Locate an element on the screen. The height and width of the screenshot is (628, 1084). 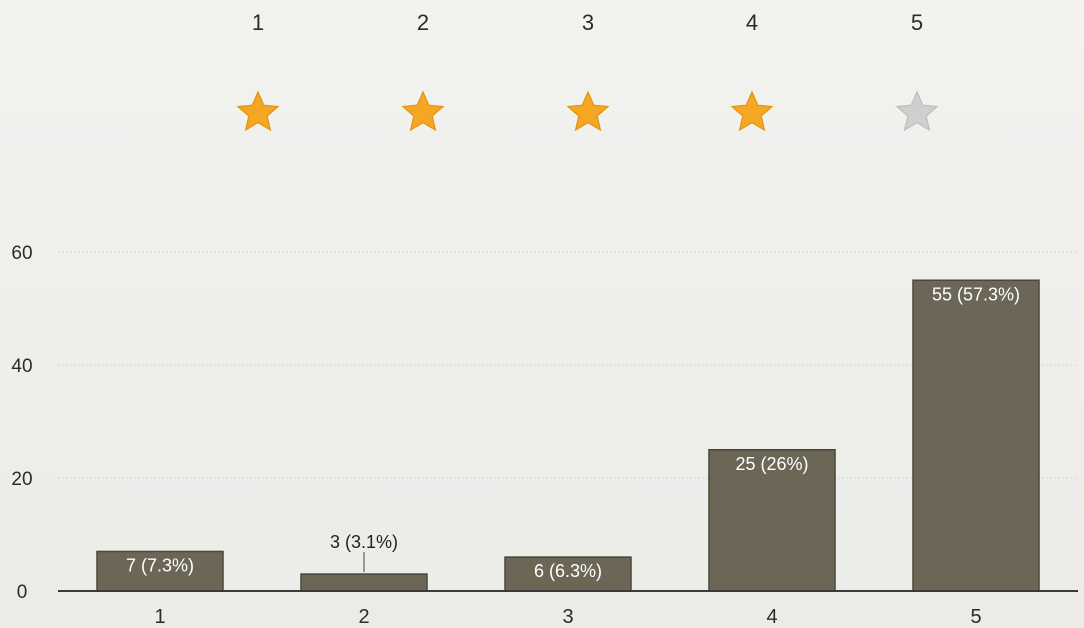
data-label: 55 (57.3%) is located at coordinates (976, 294).